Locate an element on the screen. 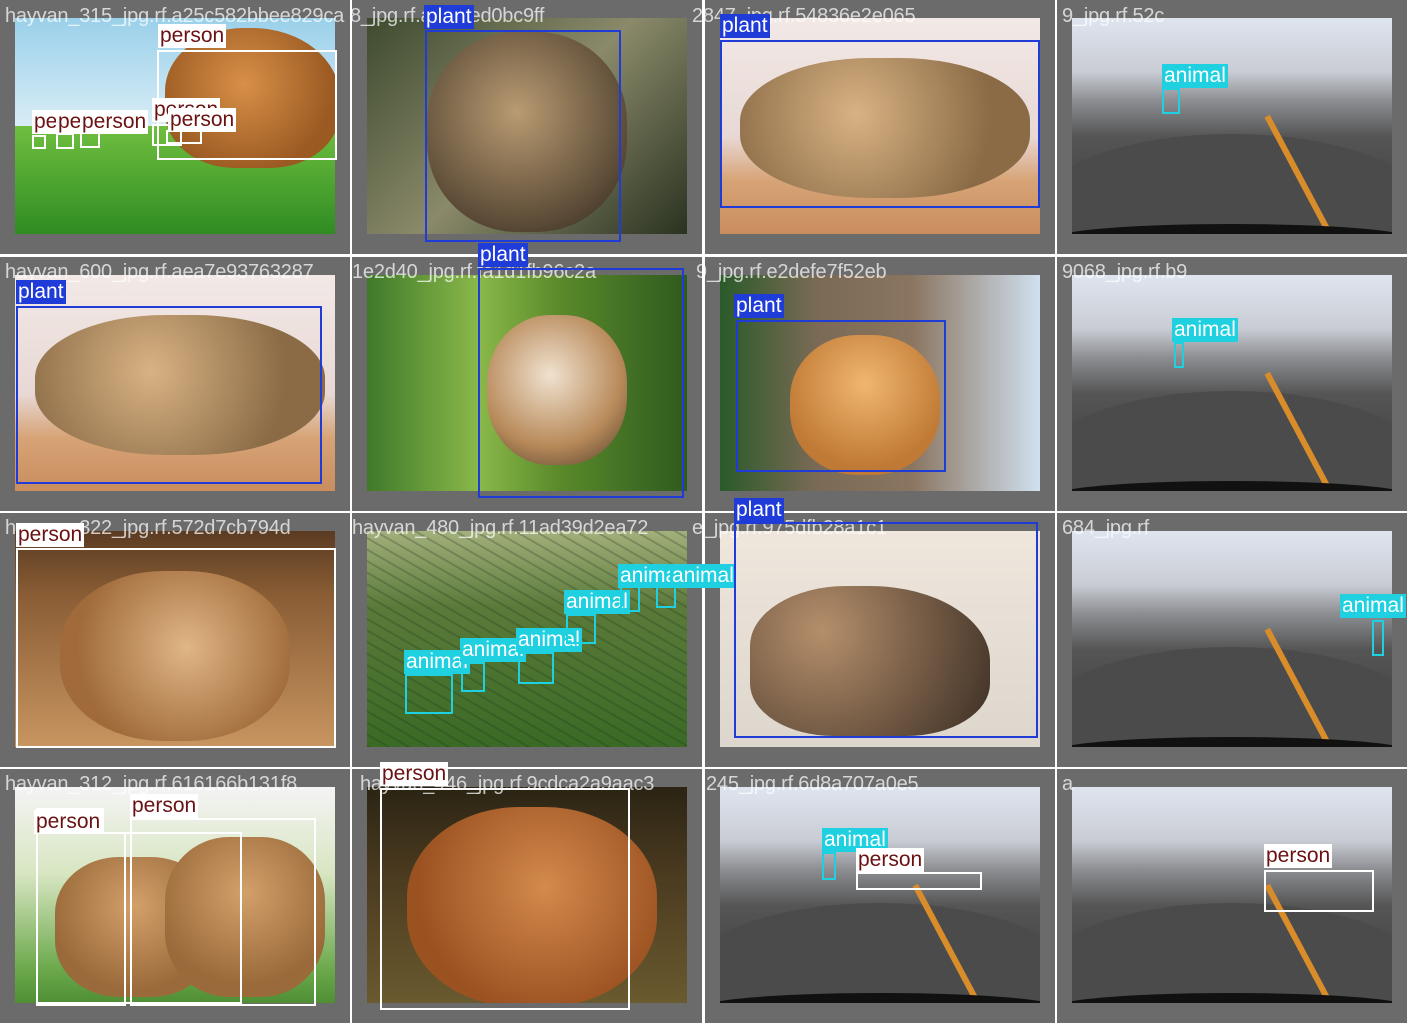 Image resolution: width=1408 pixels, height=1024 pixels. image-filename: 9_jpg.rf.e2defe7f52eb is located at coordinates (791, 272).